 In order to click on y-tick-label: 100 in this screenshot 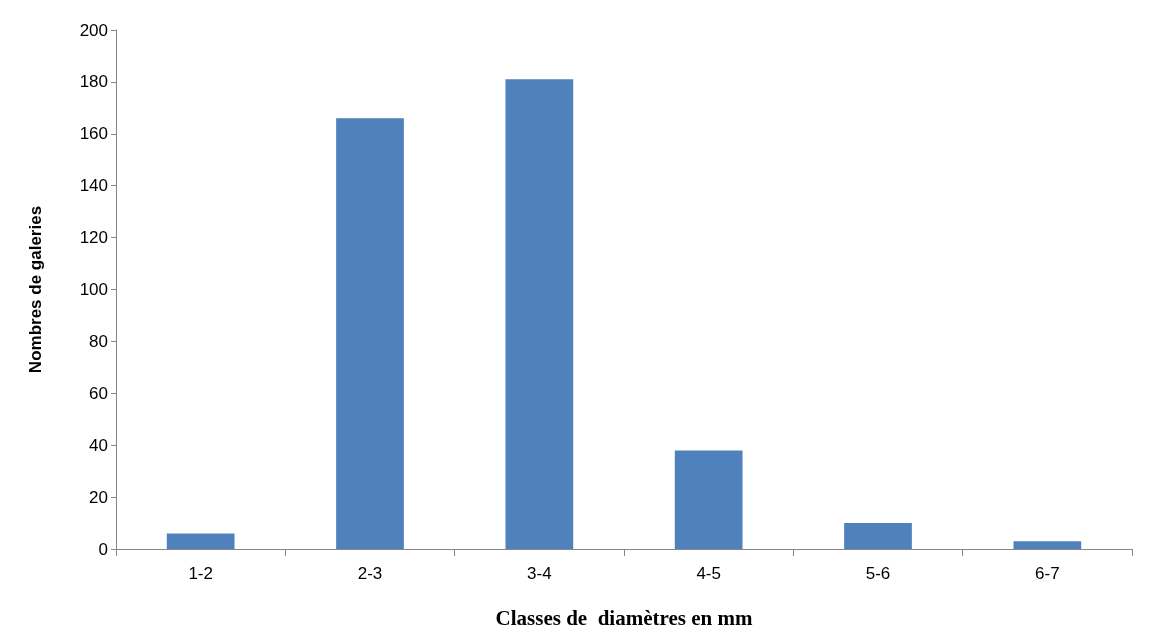, I will do `click(93, 289)`.